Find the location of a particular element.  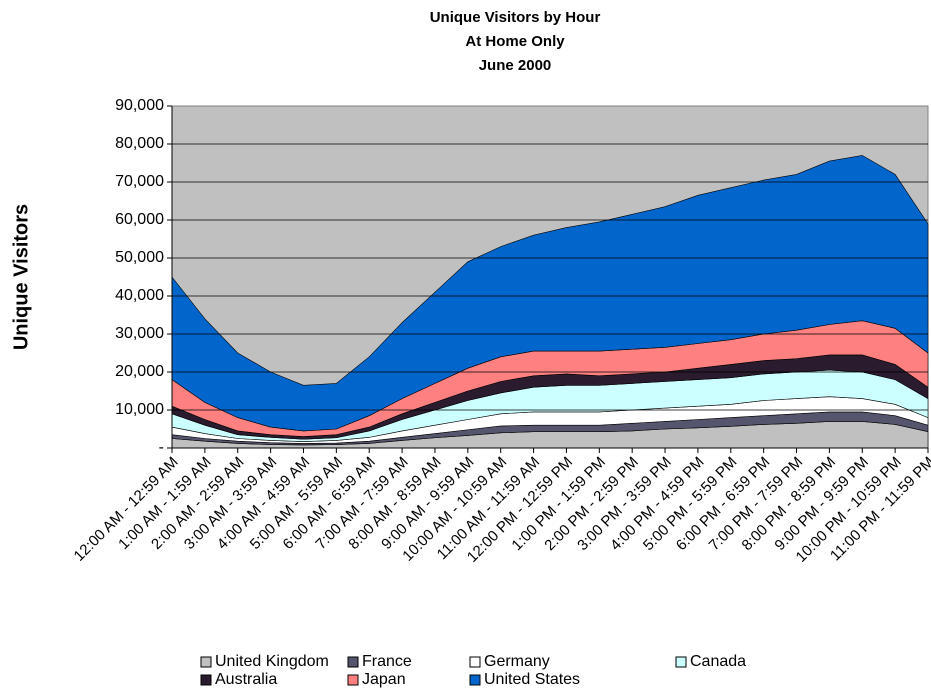

y-tick-label: 70,000 is located at coordinates (139, 181).